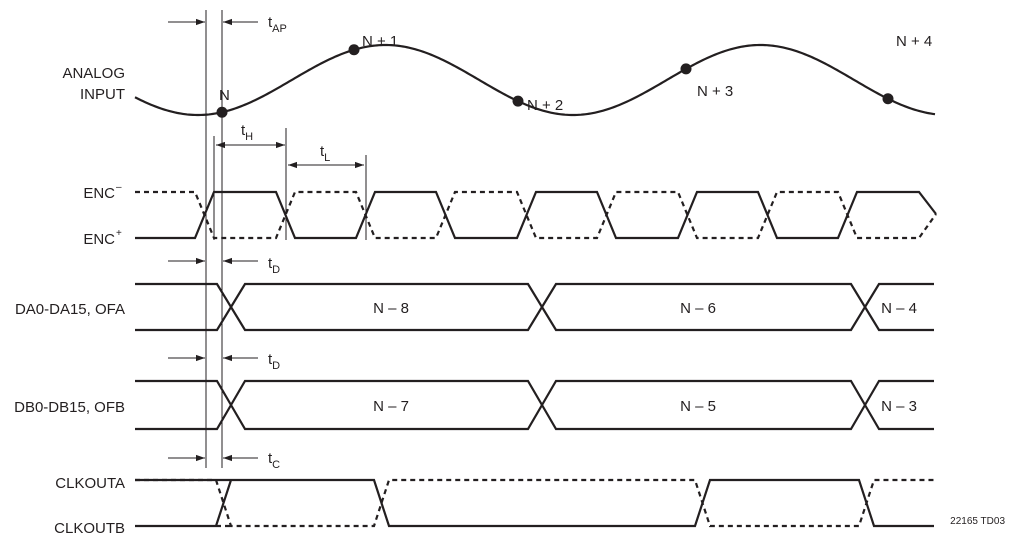 The image size is (1011, 542). What do you see at coordinates (274, 361) in the screenshot?
I see `t-d-b-label: tD` at bounding box center [274, 361].